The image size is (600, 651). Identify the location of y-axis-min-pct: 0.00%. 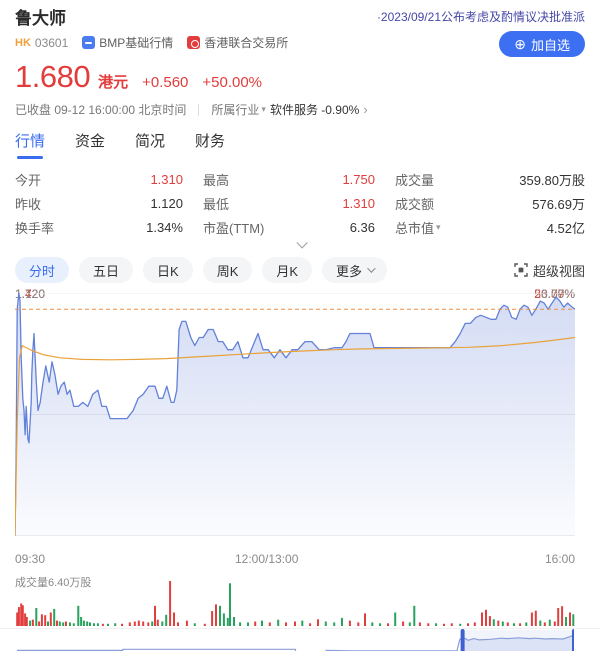
(557, 294).